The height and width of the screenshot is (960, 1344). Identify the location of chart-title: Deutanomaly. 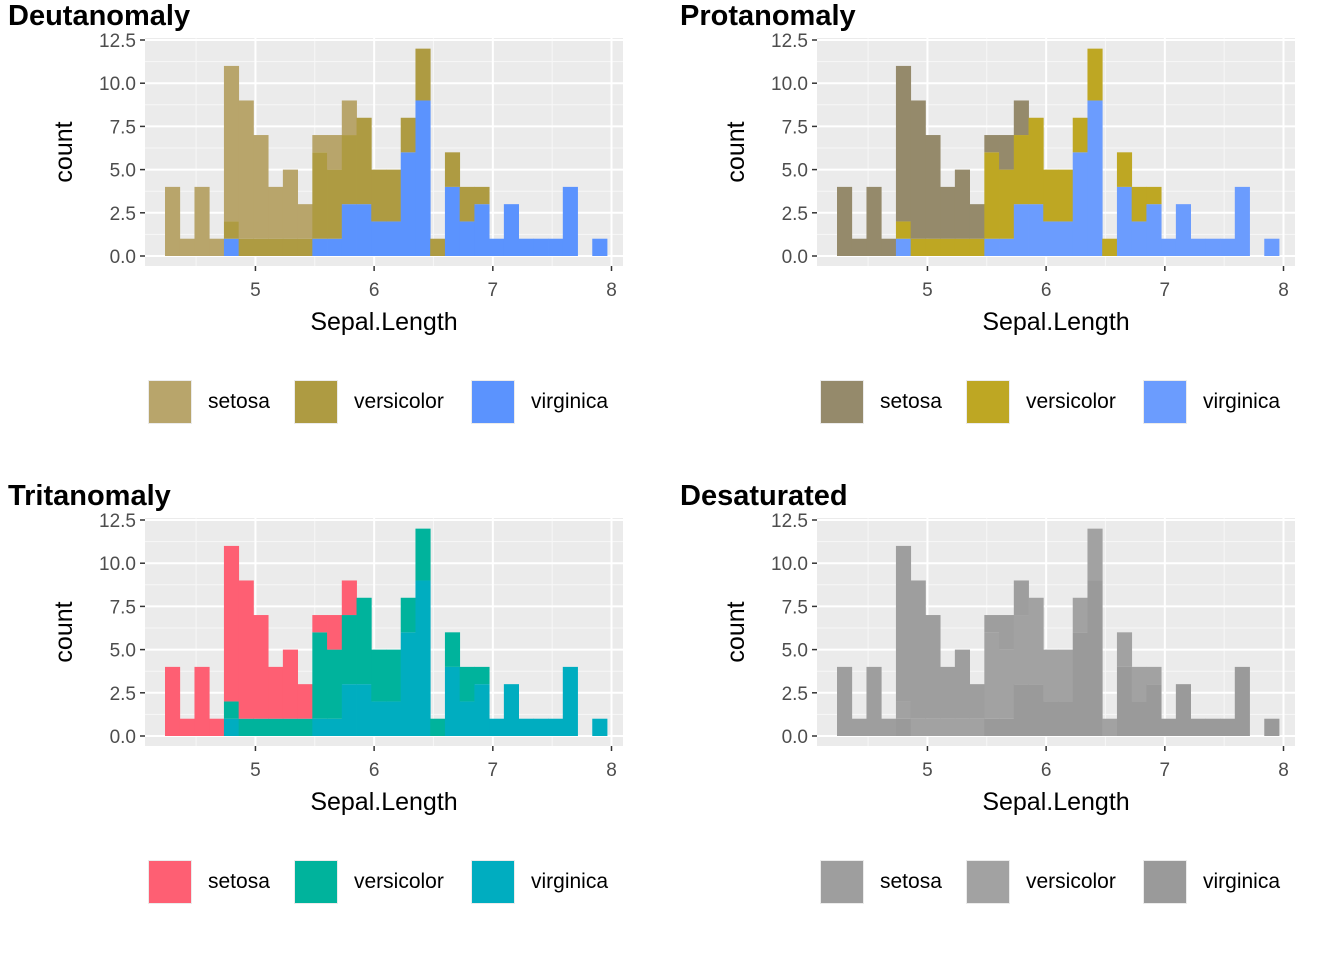
(99, 16).